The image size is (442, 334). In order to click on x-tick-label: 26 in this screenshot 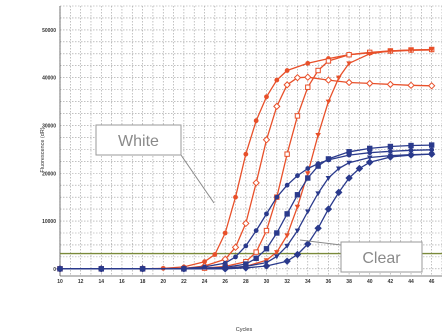, I will do `click(225, 282)`.